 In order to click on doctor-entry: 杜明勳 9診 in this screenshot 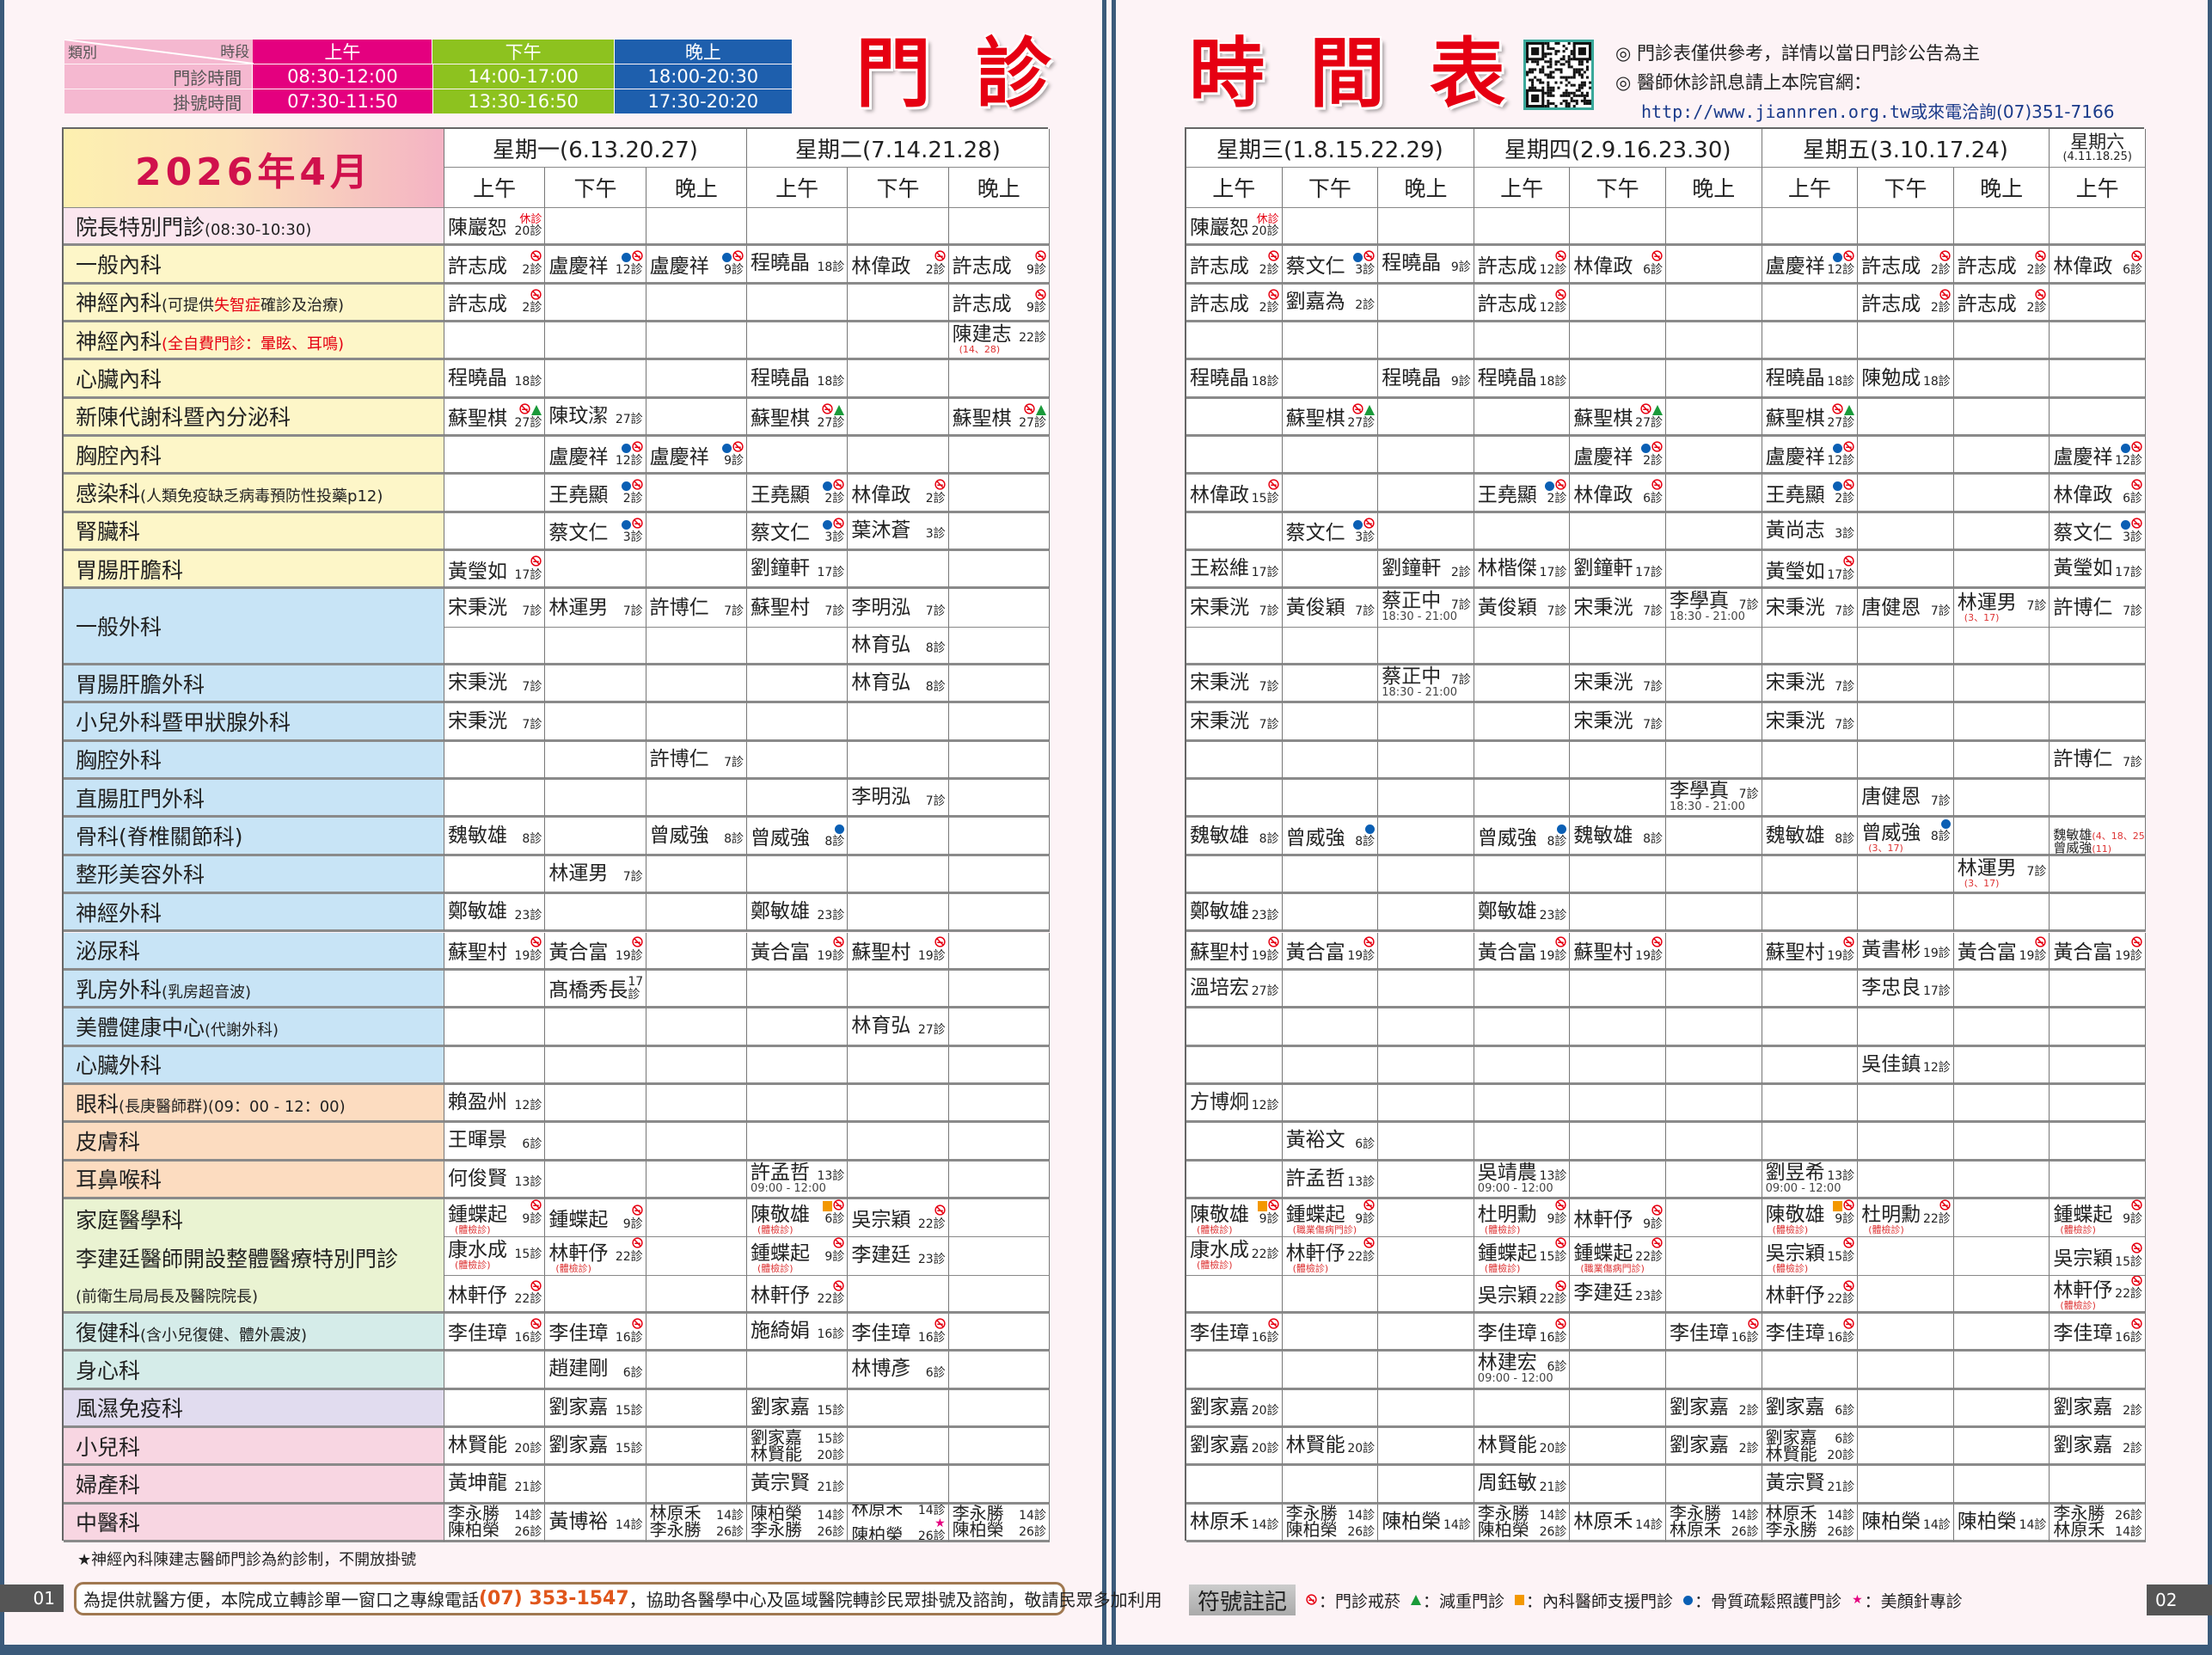, I will do `click(1522, 1212)`.